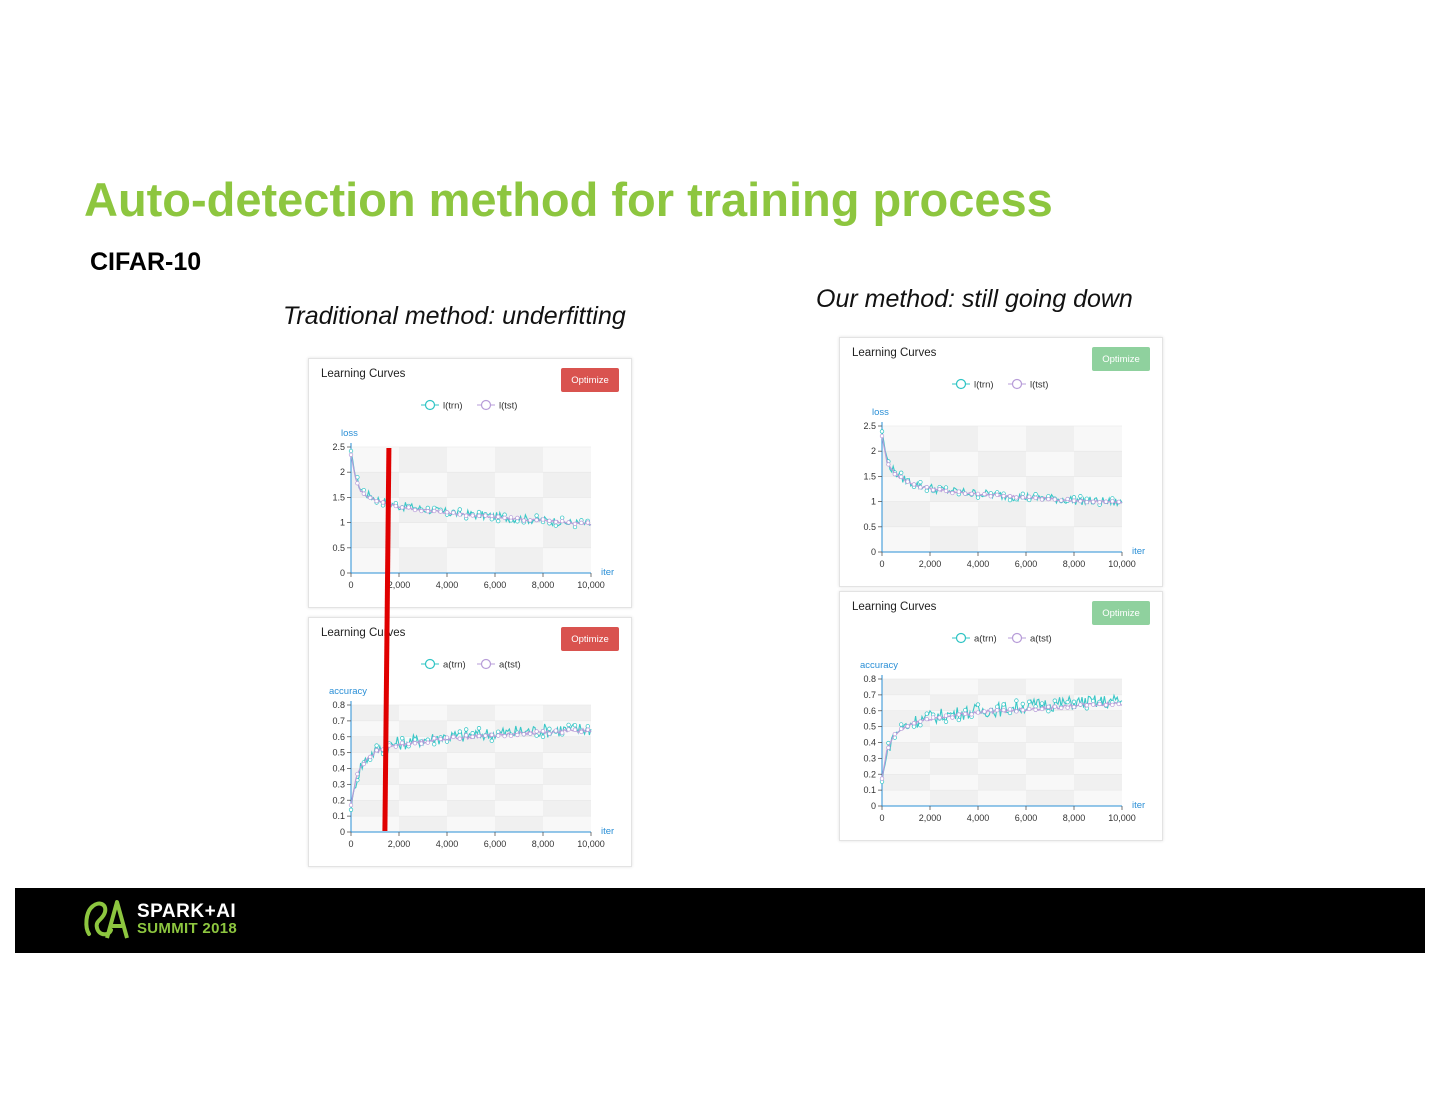  I want to click on legend-label: l(tst), so click(508, 406).